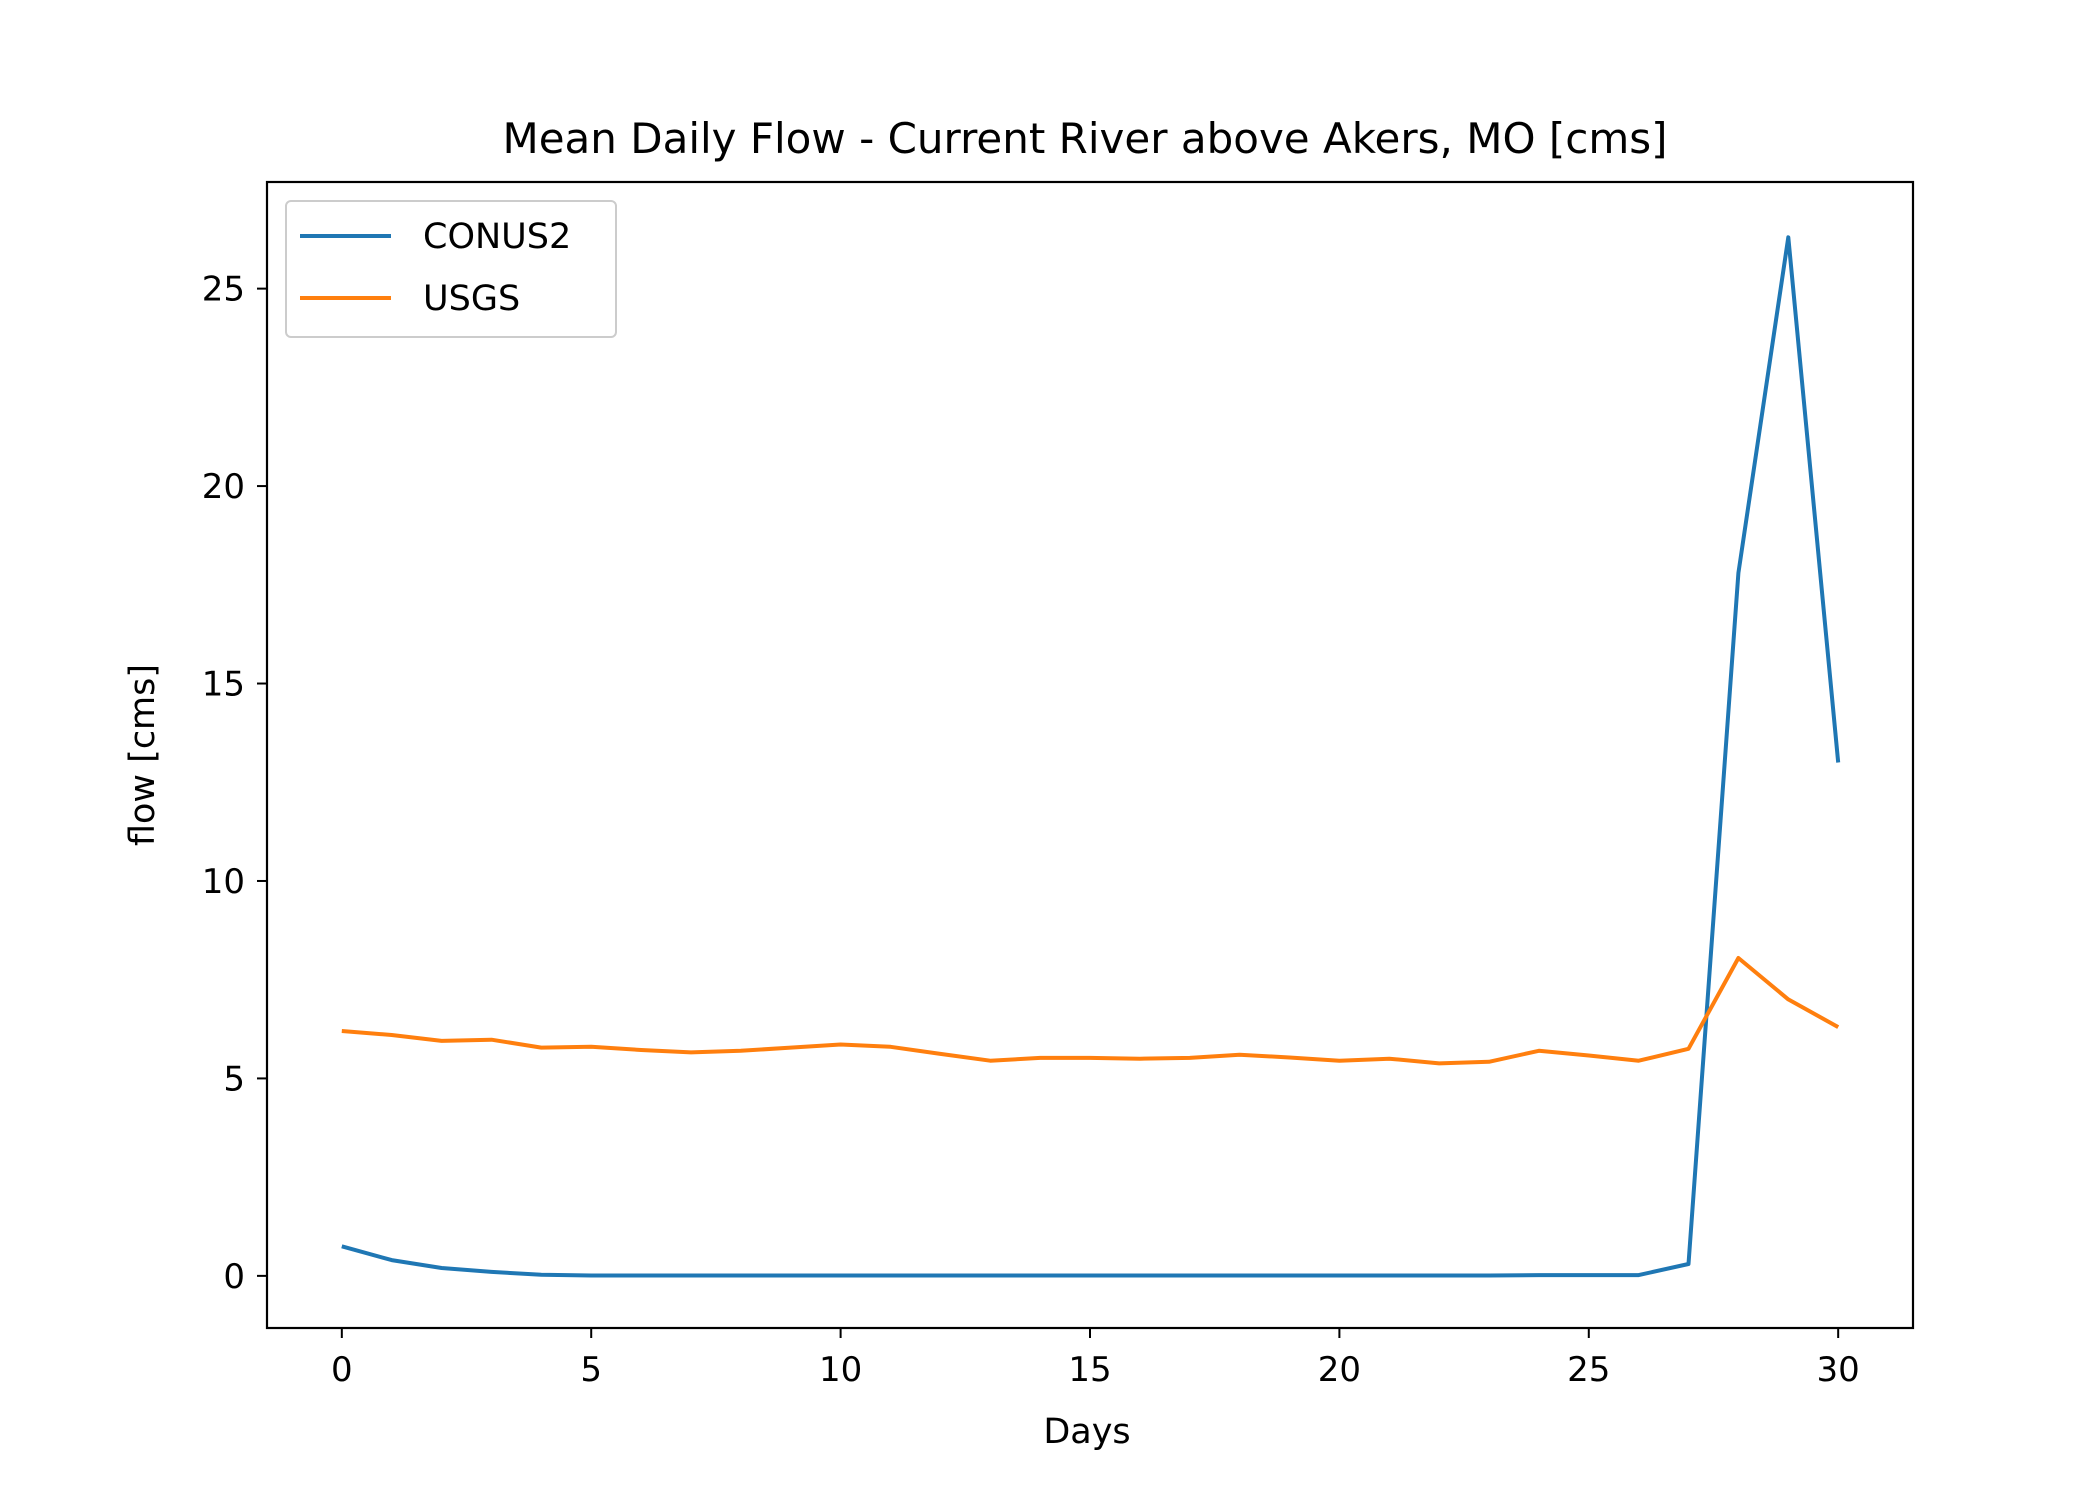 This screenshot has height=1500, width=2100. What do you see at coordinates (342, 1370) in the screenshot?
I see `x-tick-label: 0` at bounding box center [342, 1370].